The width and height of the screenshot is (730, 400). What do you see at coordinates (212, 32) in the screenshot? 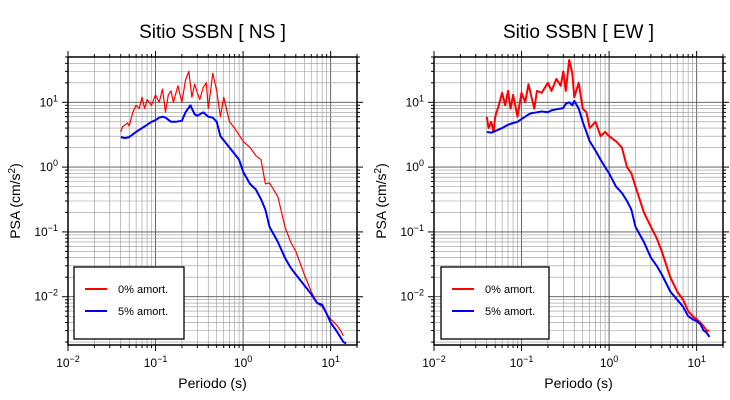
I see `chart-title: Sitio SSBN [ NS ]` at bounding box center [212, 32].